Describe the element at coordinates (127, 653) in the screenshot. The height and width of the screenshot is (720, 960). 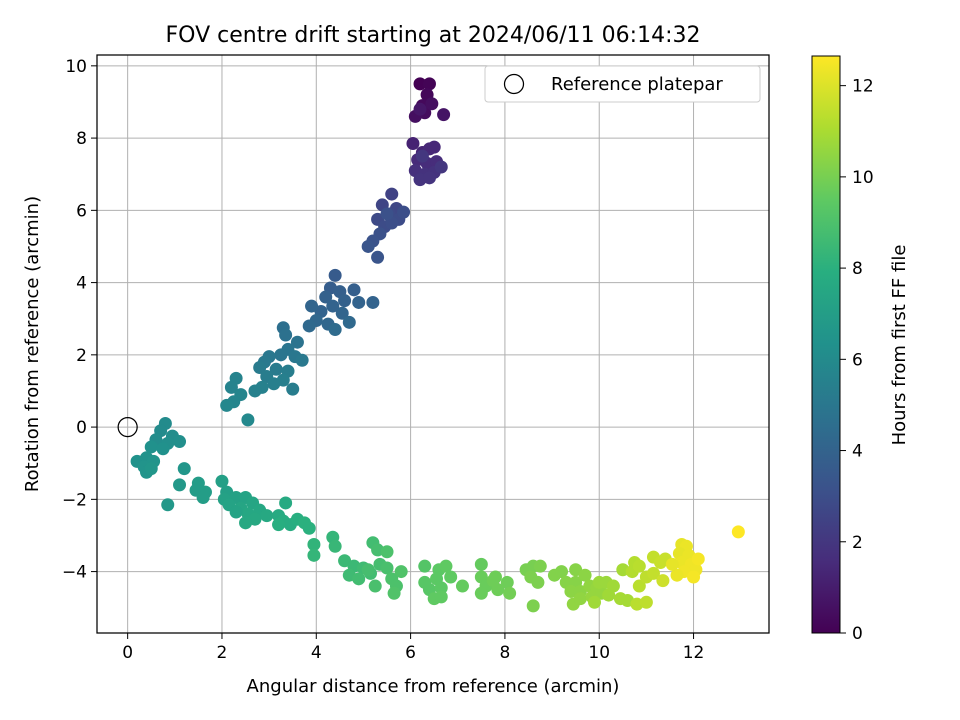
I see `x-tick-label: 0` at that location.